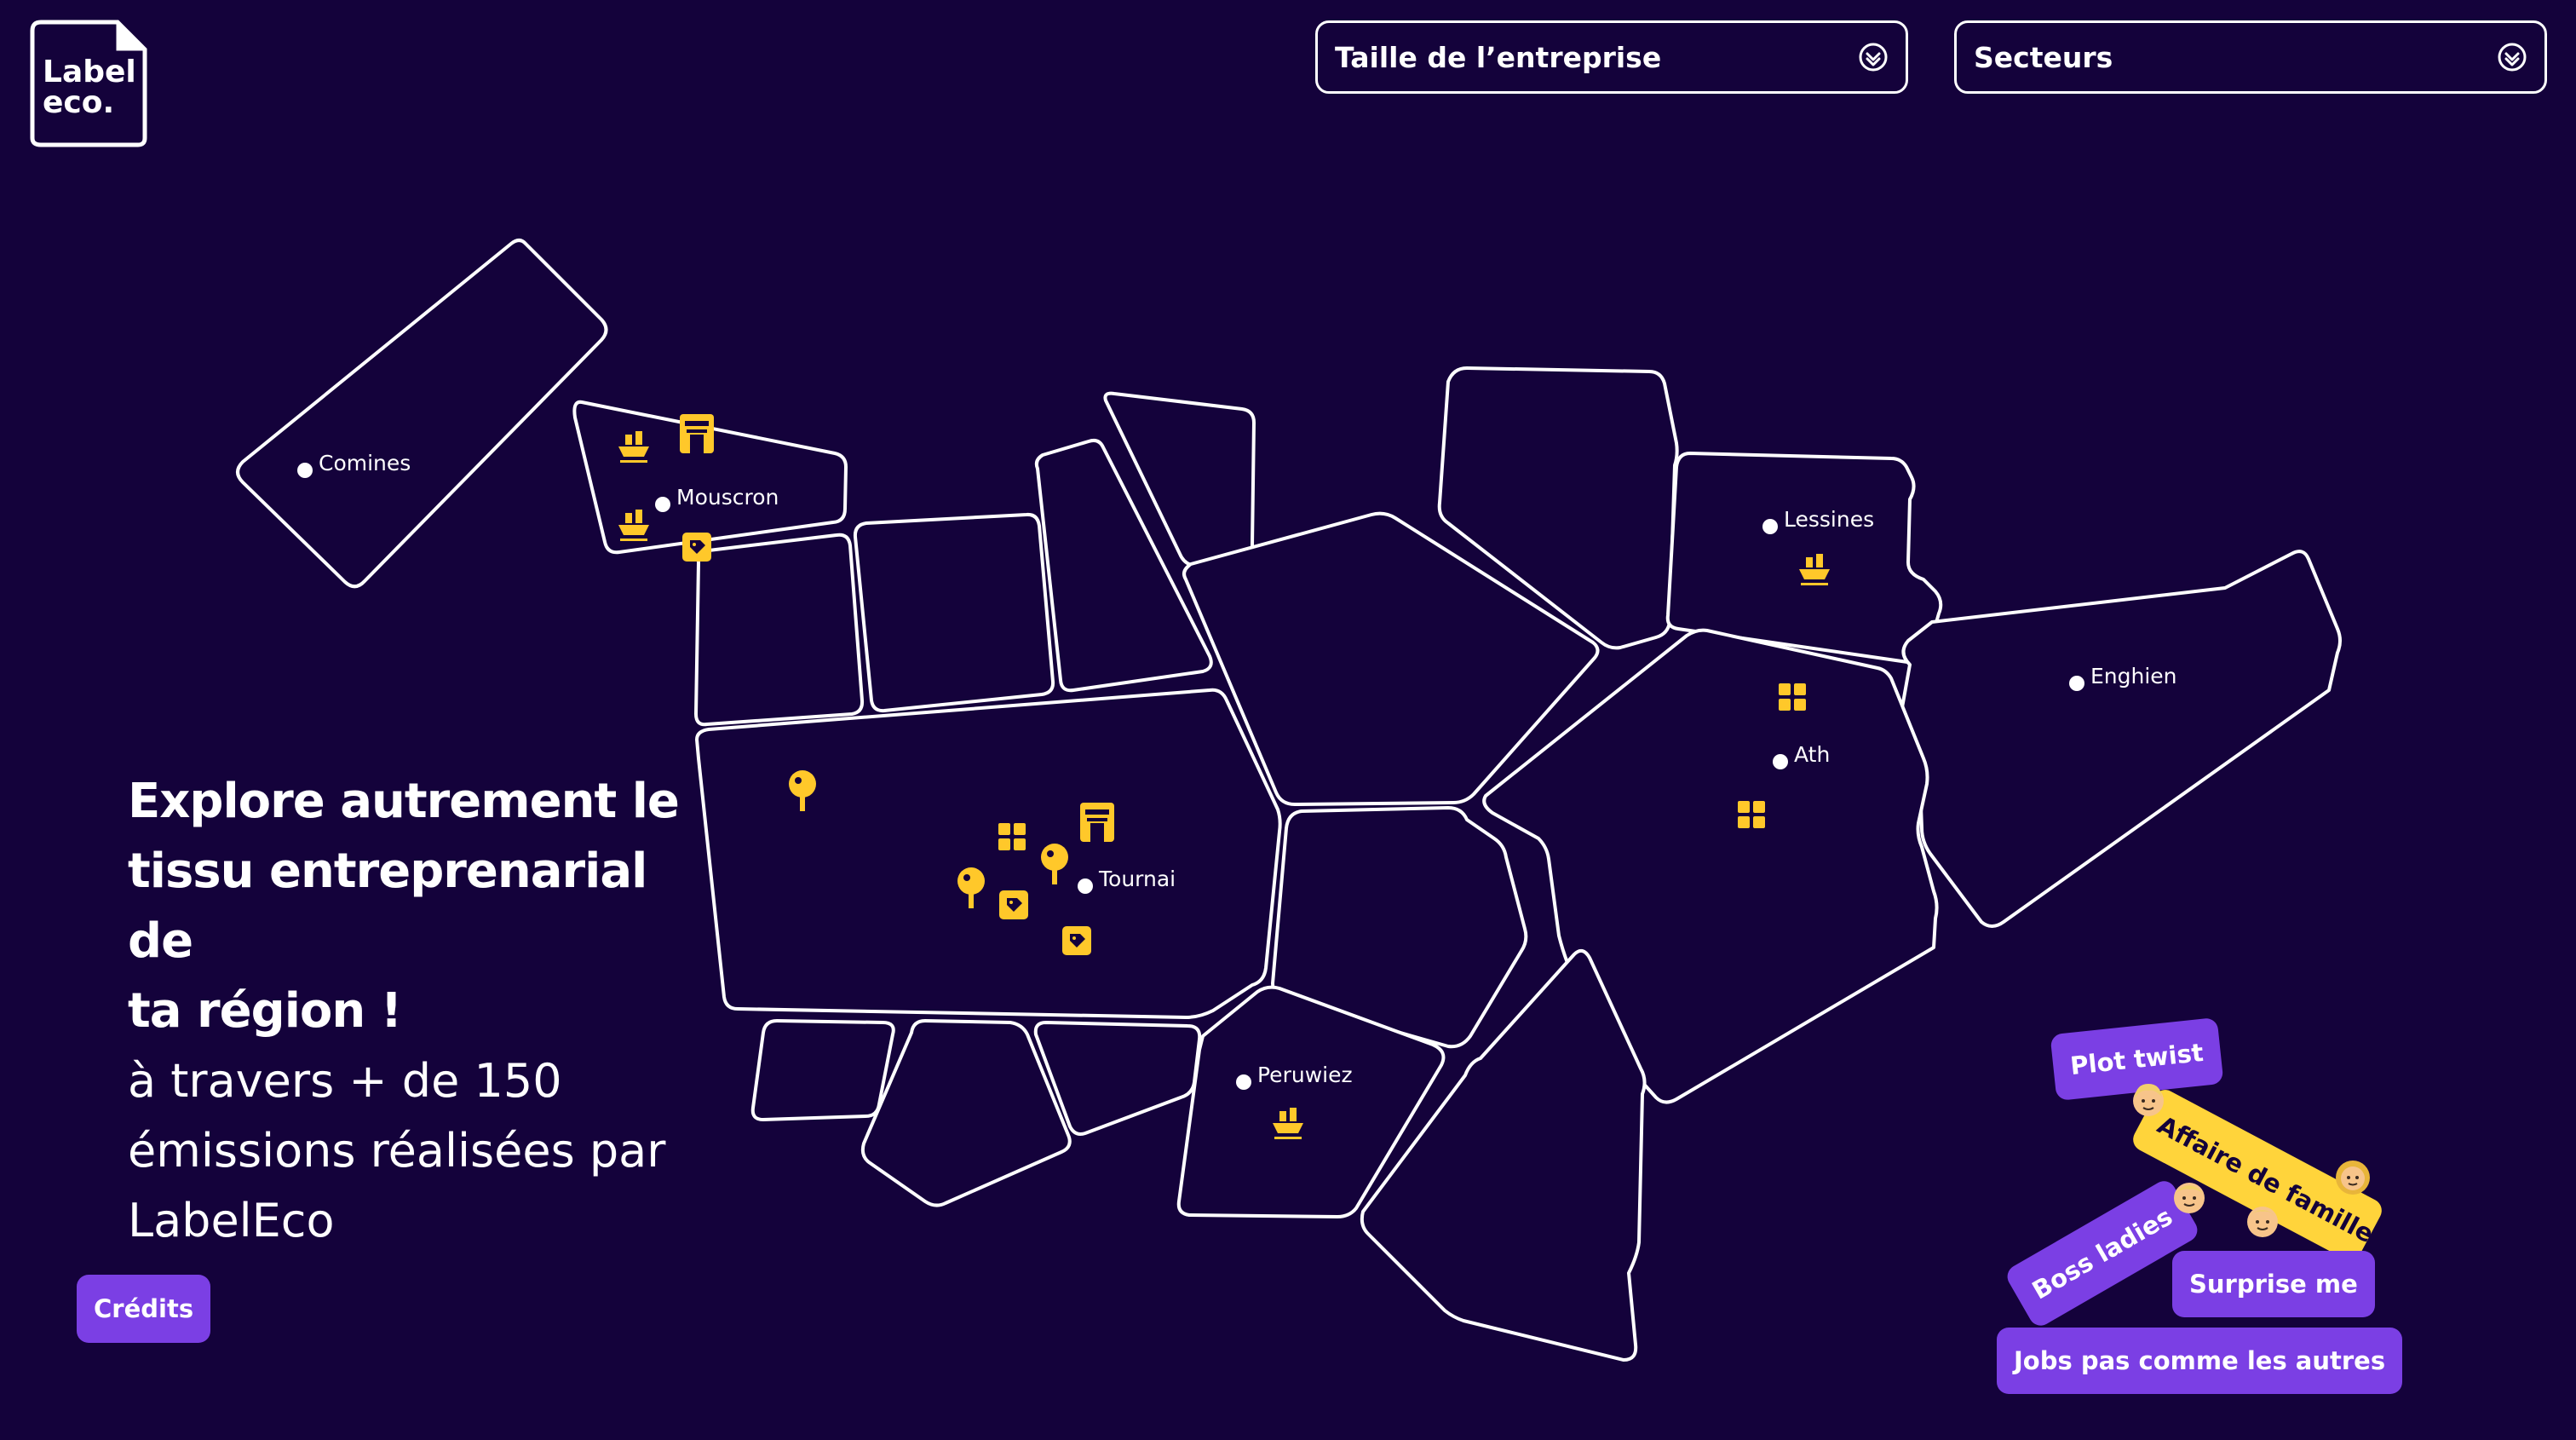  What do you see at coordinates (2263, 1222) in the screenshot?
I see `boy-face-icon` at bounding box center [2263, 1222].